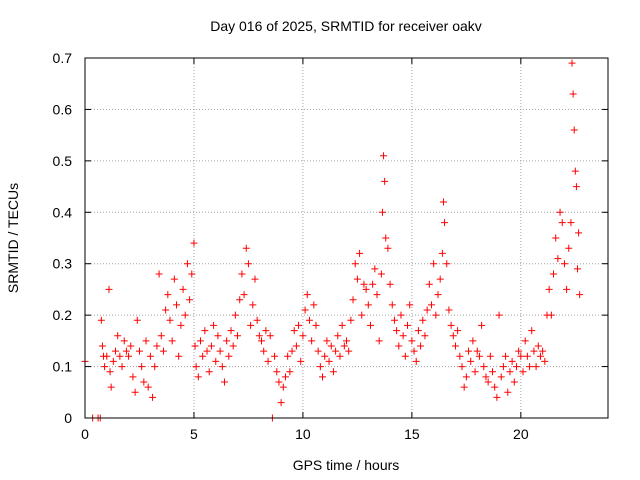  Describe the element at coordinates (68, 418) in the screenshot. I see `y-tick-label: 0` at that location.